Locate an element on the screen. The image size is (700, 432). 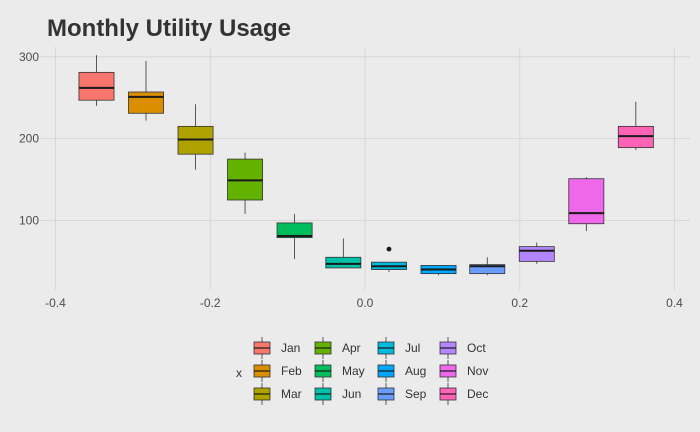
legend-entry-apr: Apr is located at coordinates (338, 348).